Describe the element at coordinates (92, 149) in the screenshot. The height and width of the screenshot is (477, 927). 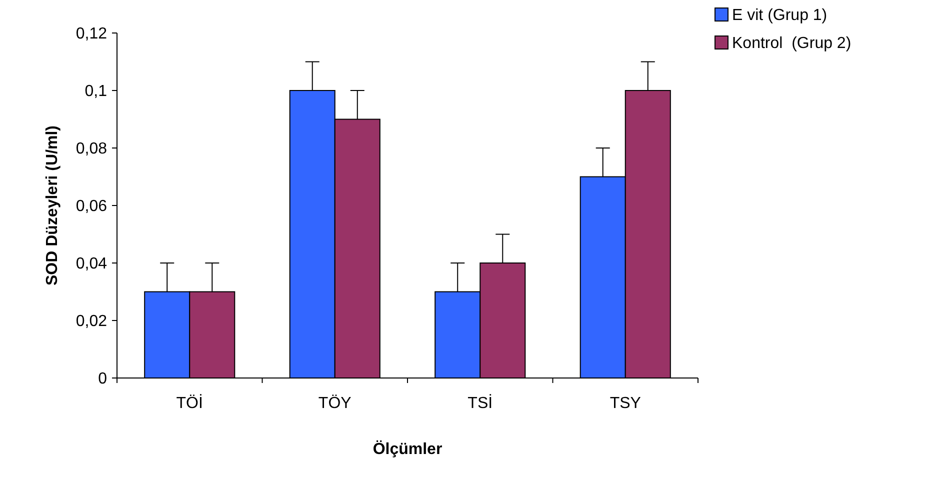
I see `y-tick-label: 0,08` at that location.